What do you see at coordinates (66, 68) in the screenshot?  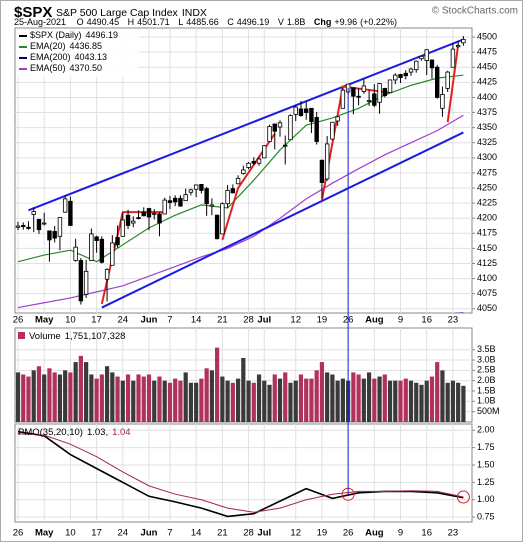 I see `legend-entry: EMA(50) 4370.50` at bounding box center [66, 68].